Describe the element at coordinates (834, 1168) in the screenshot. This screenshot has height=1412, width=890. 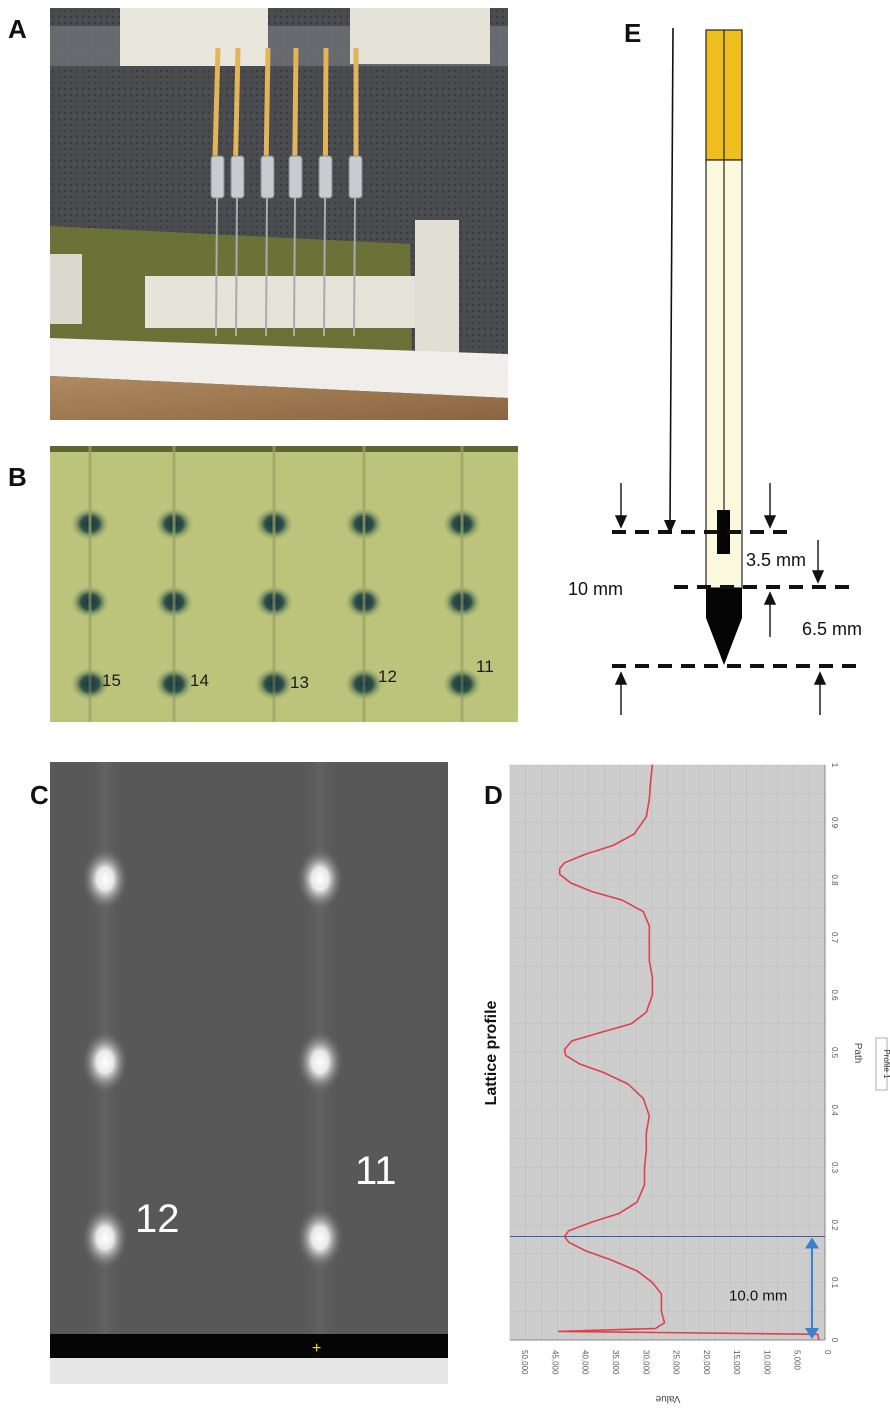
I see `x-tick-label: 0.3` at that location.